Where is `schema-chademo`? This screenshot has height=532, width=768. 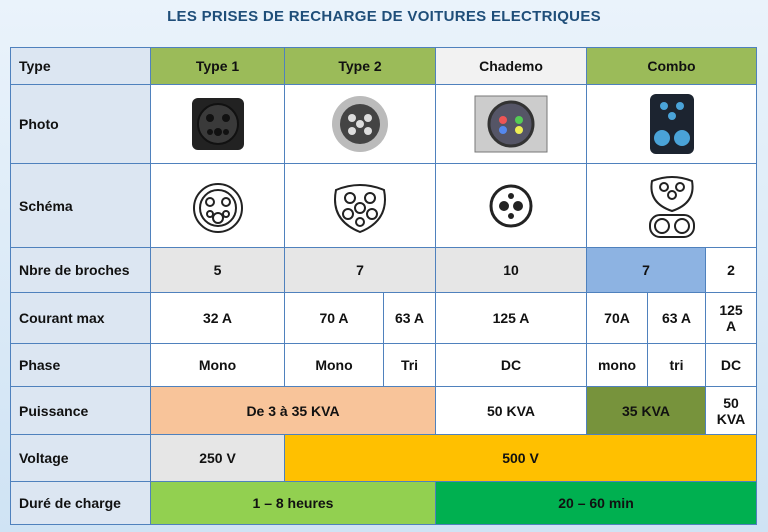 schema-chademo is located at coordinates (511, 205).